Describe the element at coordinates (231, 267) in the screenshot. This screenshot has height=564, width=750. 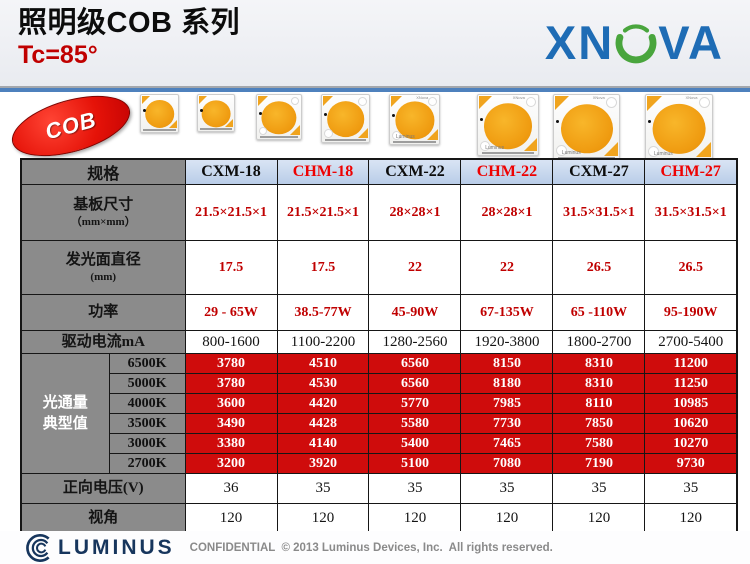
I see `spec-value-cell: 17.5` at that location.